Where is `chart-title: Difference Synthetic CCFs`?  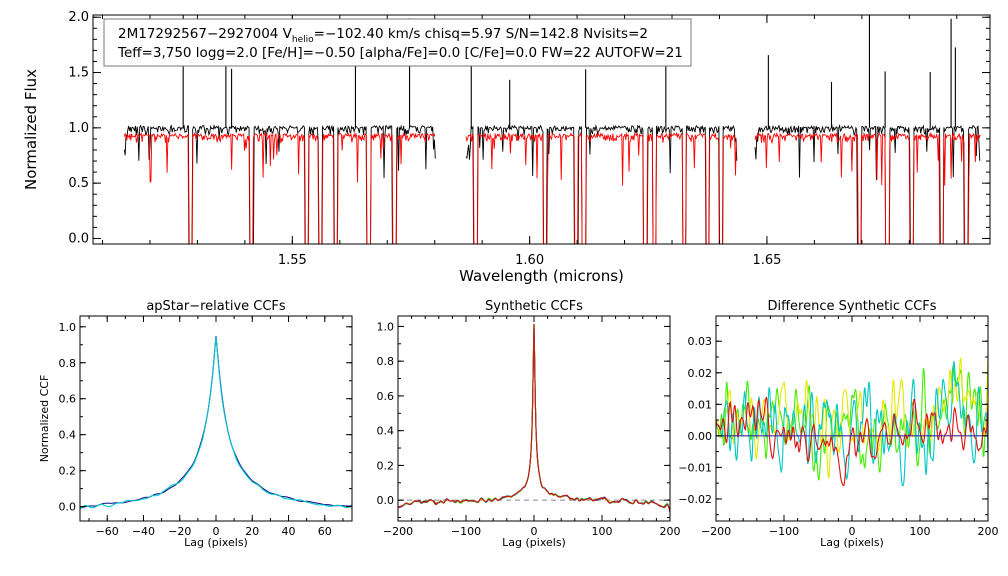 chart-title: Difference Synthetic CCFs is located at coordinates (851, 306).